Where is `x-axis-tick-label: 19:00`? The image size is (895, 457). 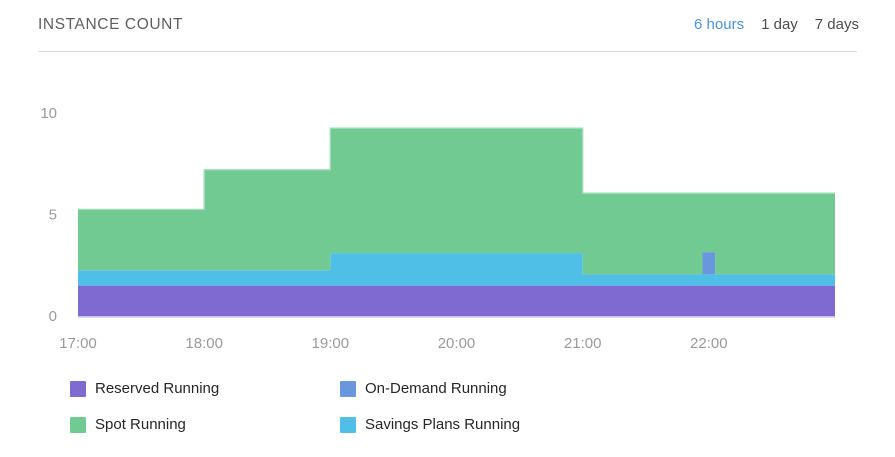 x-axis-tick-label: 19:00 is located at coordinates (331, 343).